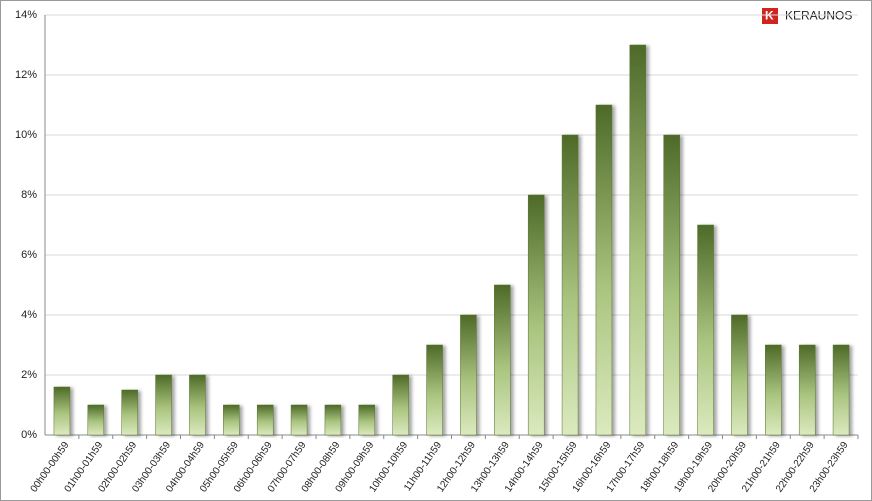  I want to click on logo-mark, so click(770, 16).